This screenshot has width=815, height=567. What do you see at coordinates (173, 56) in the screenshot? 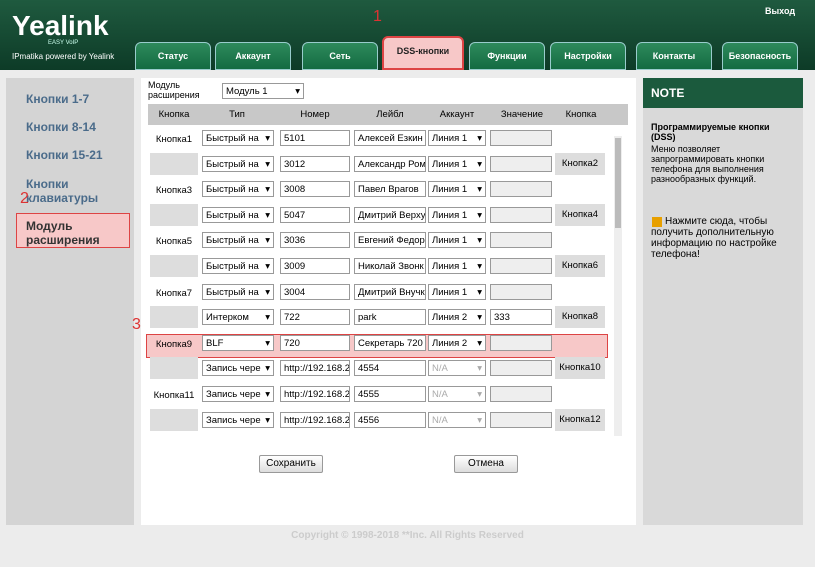
I see `tab: Статус` at bounding box center [173, 56].